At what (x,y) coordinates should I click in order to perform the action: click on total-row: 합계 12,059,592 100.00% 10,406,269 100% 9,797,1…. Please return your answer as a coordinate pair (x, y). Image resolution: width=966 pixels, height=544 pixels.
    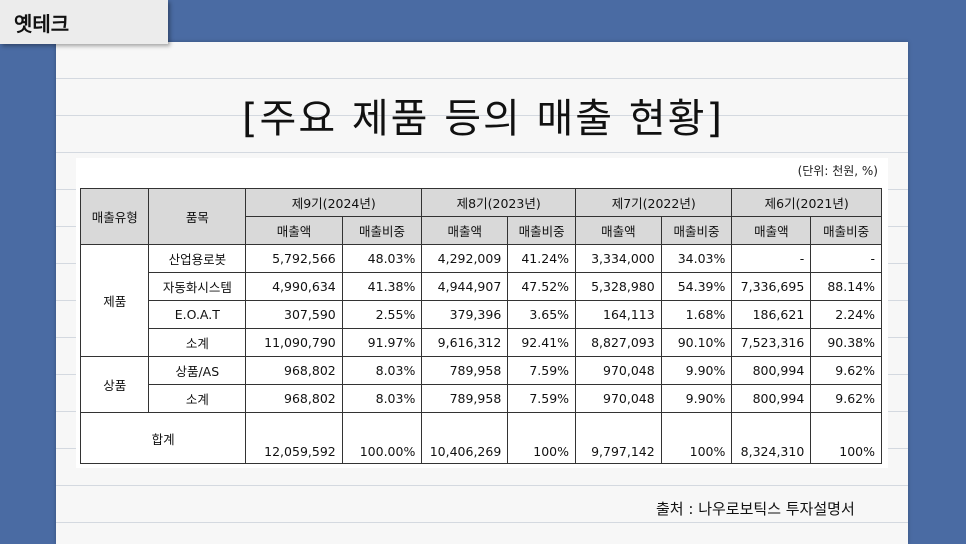
    Looking at the image, I should click on (480, 438).